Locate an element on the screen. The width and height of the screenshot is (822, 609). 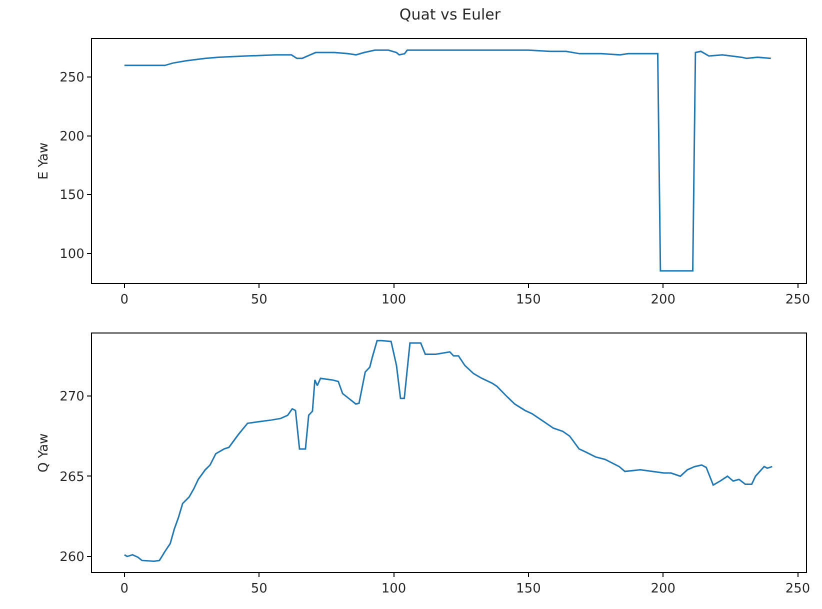
y-tick-label: 250 is located at coordinates (72, 78).